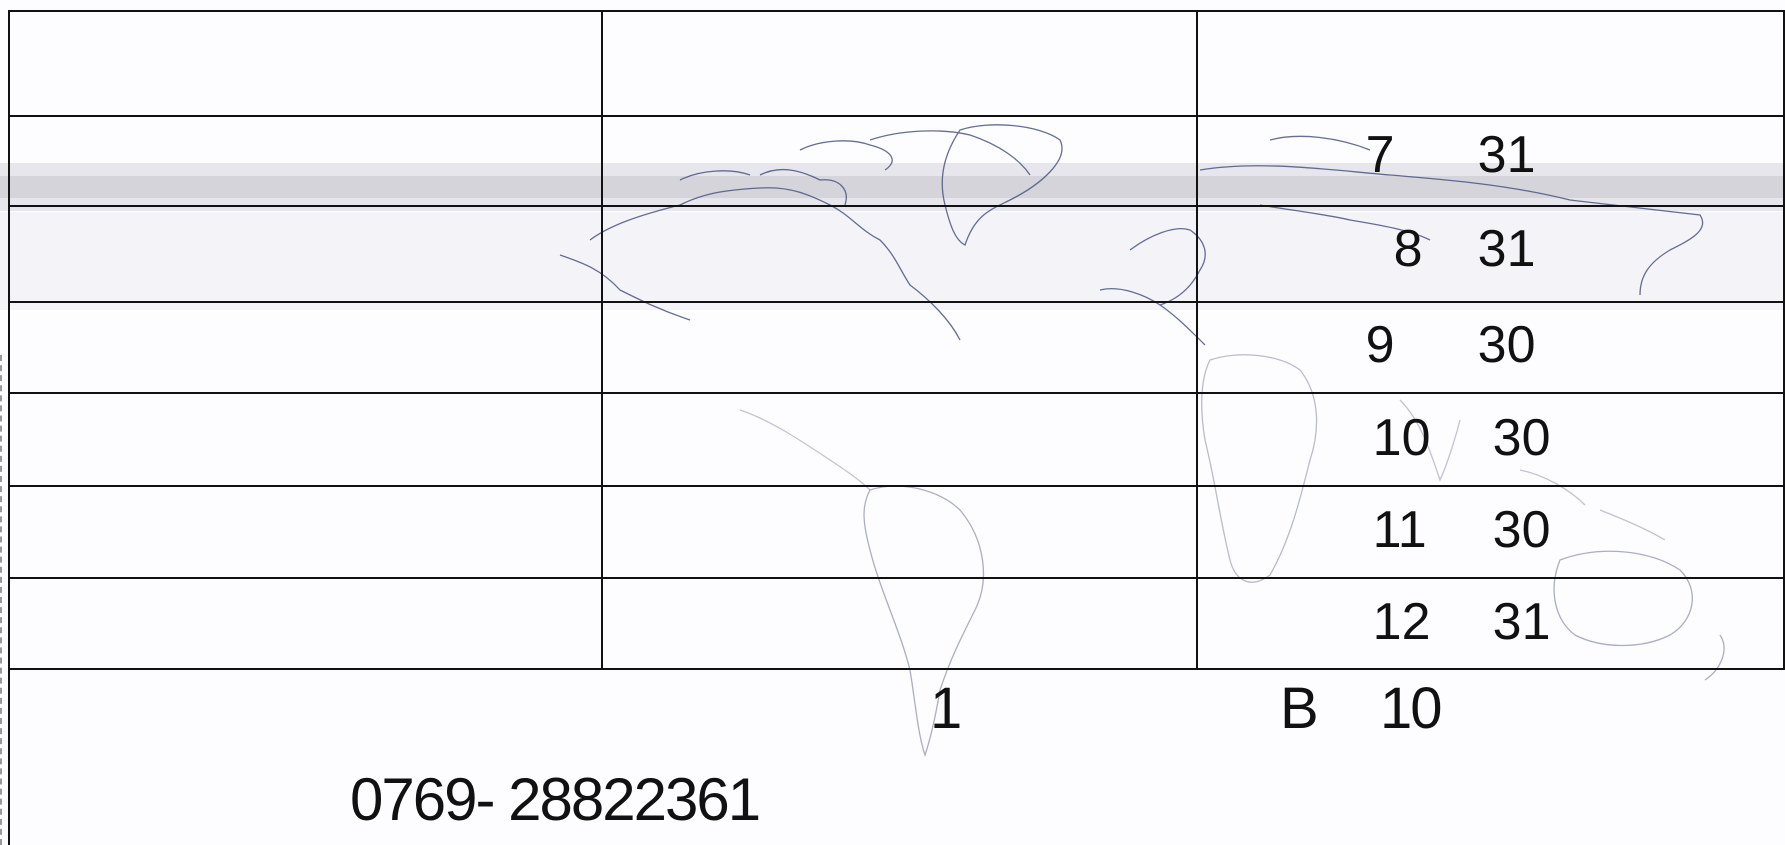  I want to click on month-value: 10, so click(1401, 438).